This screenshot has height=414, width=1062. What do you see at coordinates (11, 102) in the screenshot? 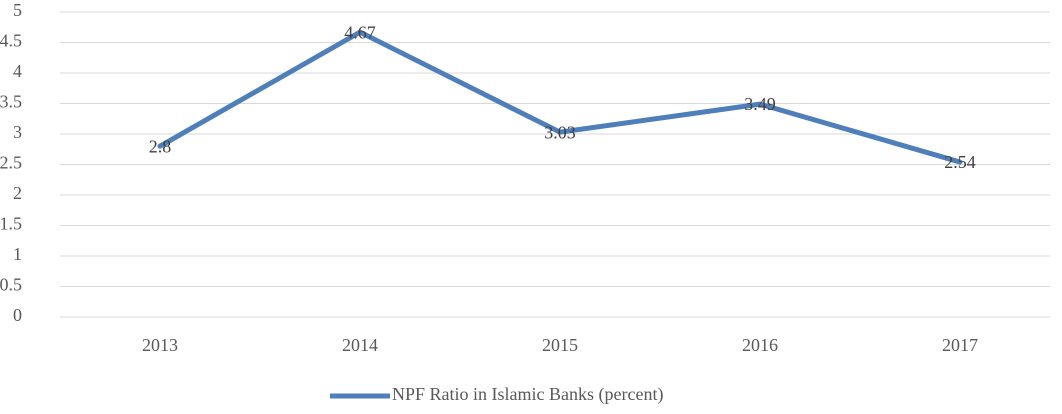
I see `y-tick-label: 3.5` at bounding box center [11, 102].